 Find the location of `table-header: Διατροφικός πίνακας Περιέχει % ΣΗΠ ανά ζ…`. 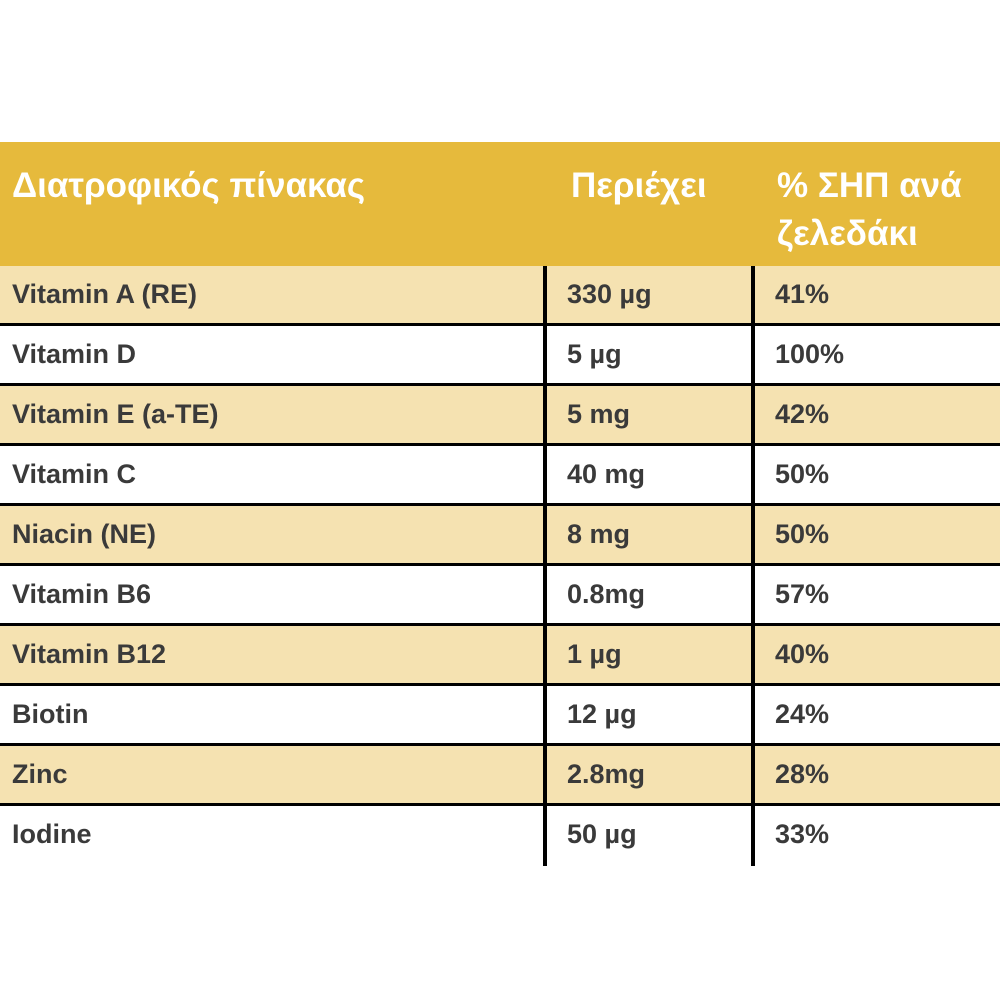

table-header: Διατροφικός πίνακας Περιέχει % ΣΗΠ ανά ζ… is located at coordinates (500, 204).